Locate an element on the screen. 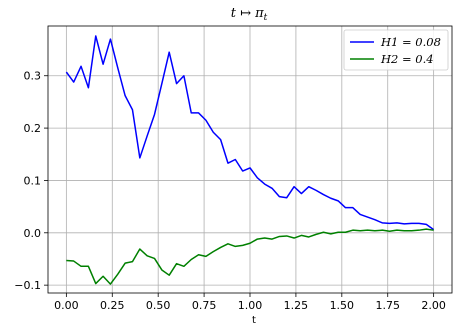 Image resolution: width=455 pixels, height=325 pixels. y-tick-label: 0.0 is located at coordinates (33, 233).